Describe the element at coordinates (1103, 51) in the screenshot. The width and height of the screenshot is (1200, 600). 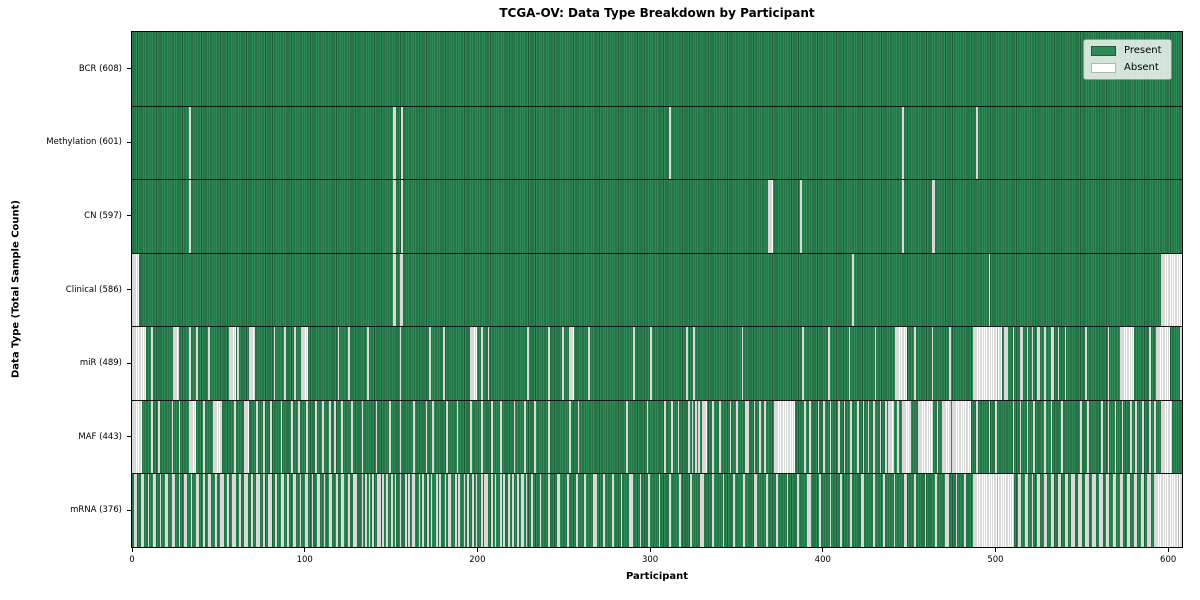
I see `present-swatch-icon` at that location.